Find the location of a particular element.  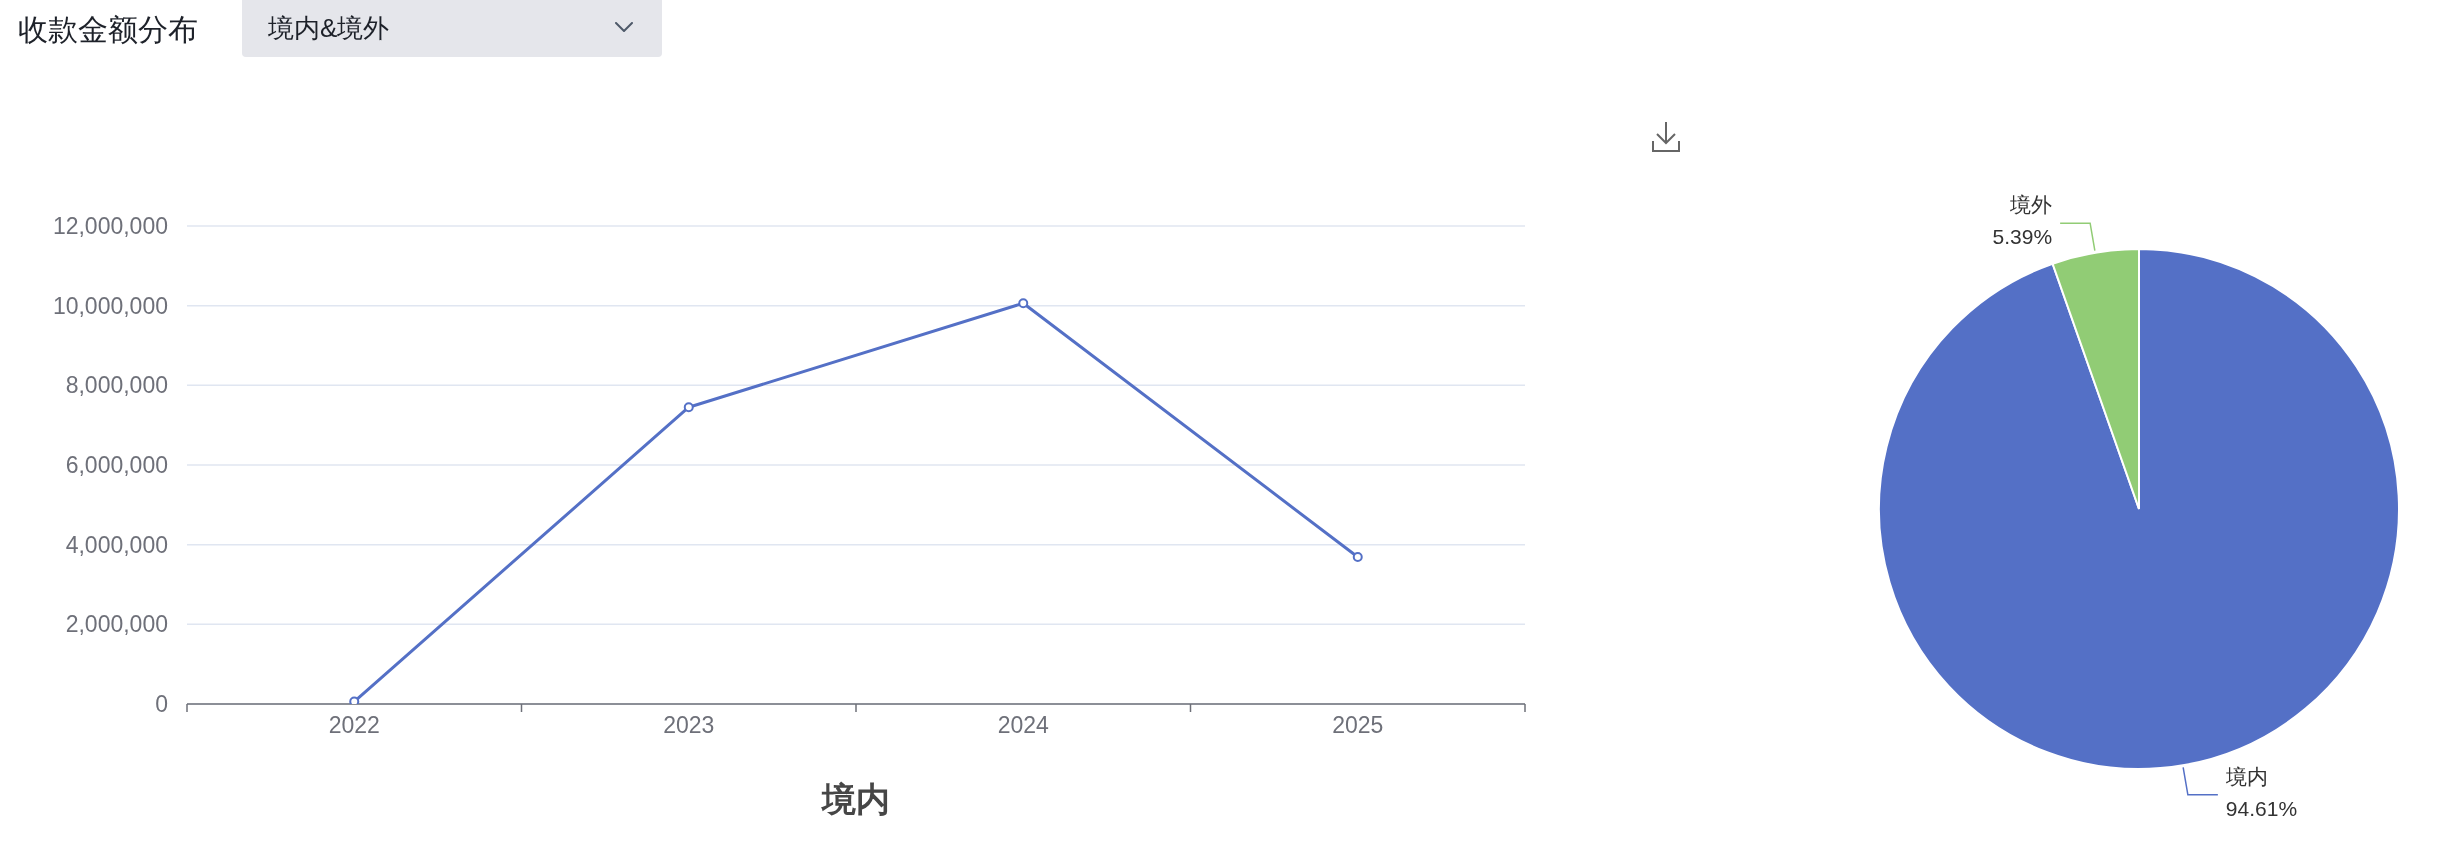

data-label: 5.39% is located at coordinates (2022, 237).